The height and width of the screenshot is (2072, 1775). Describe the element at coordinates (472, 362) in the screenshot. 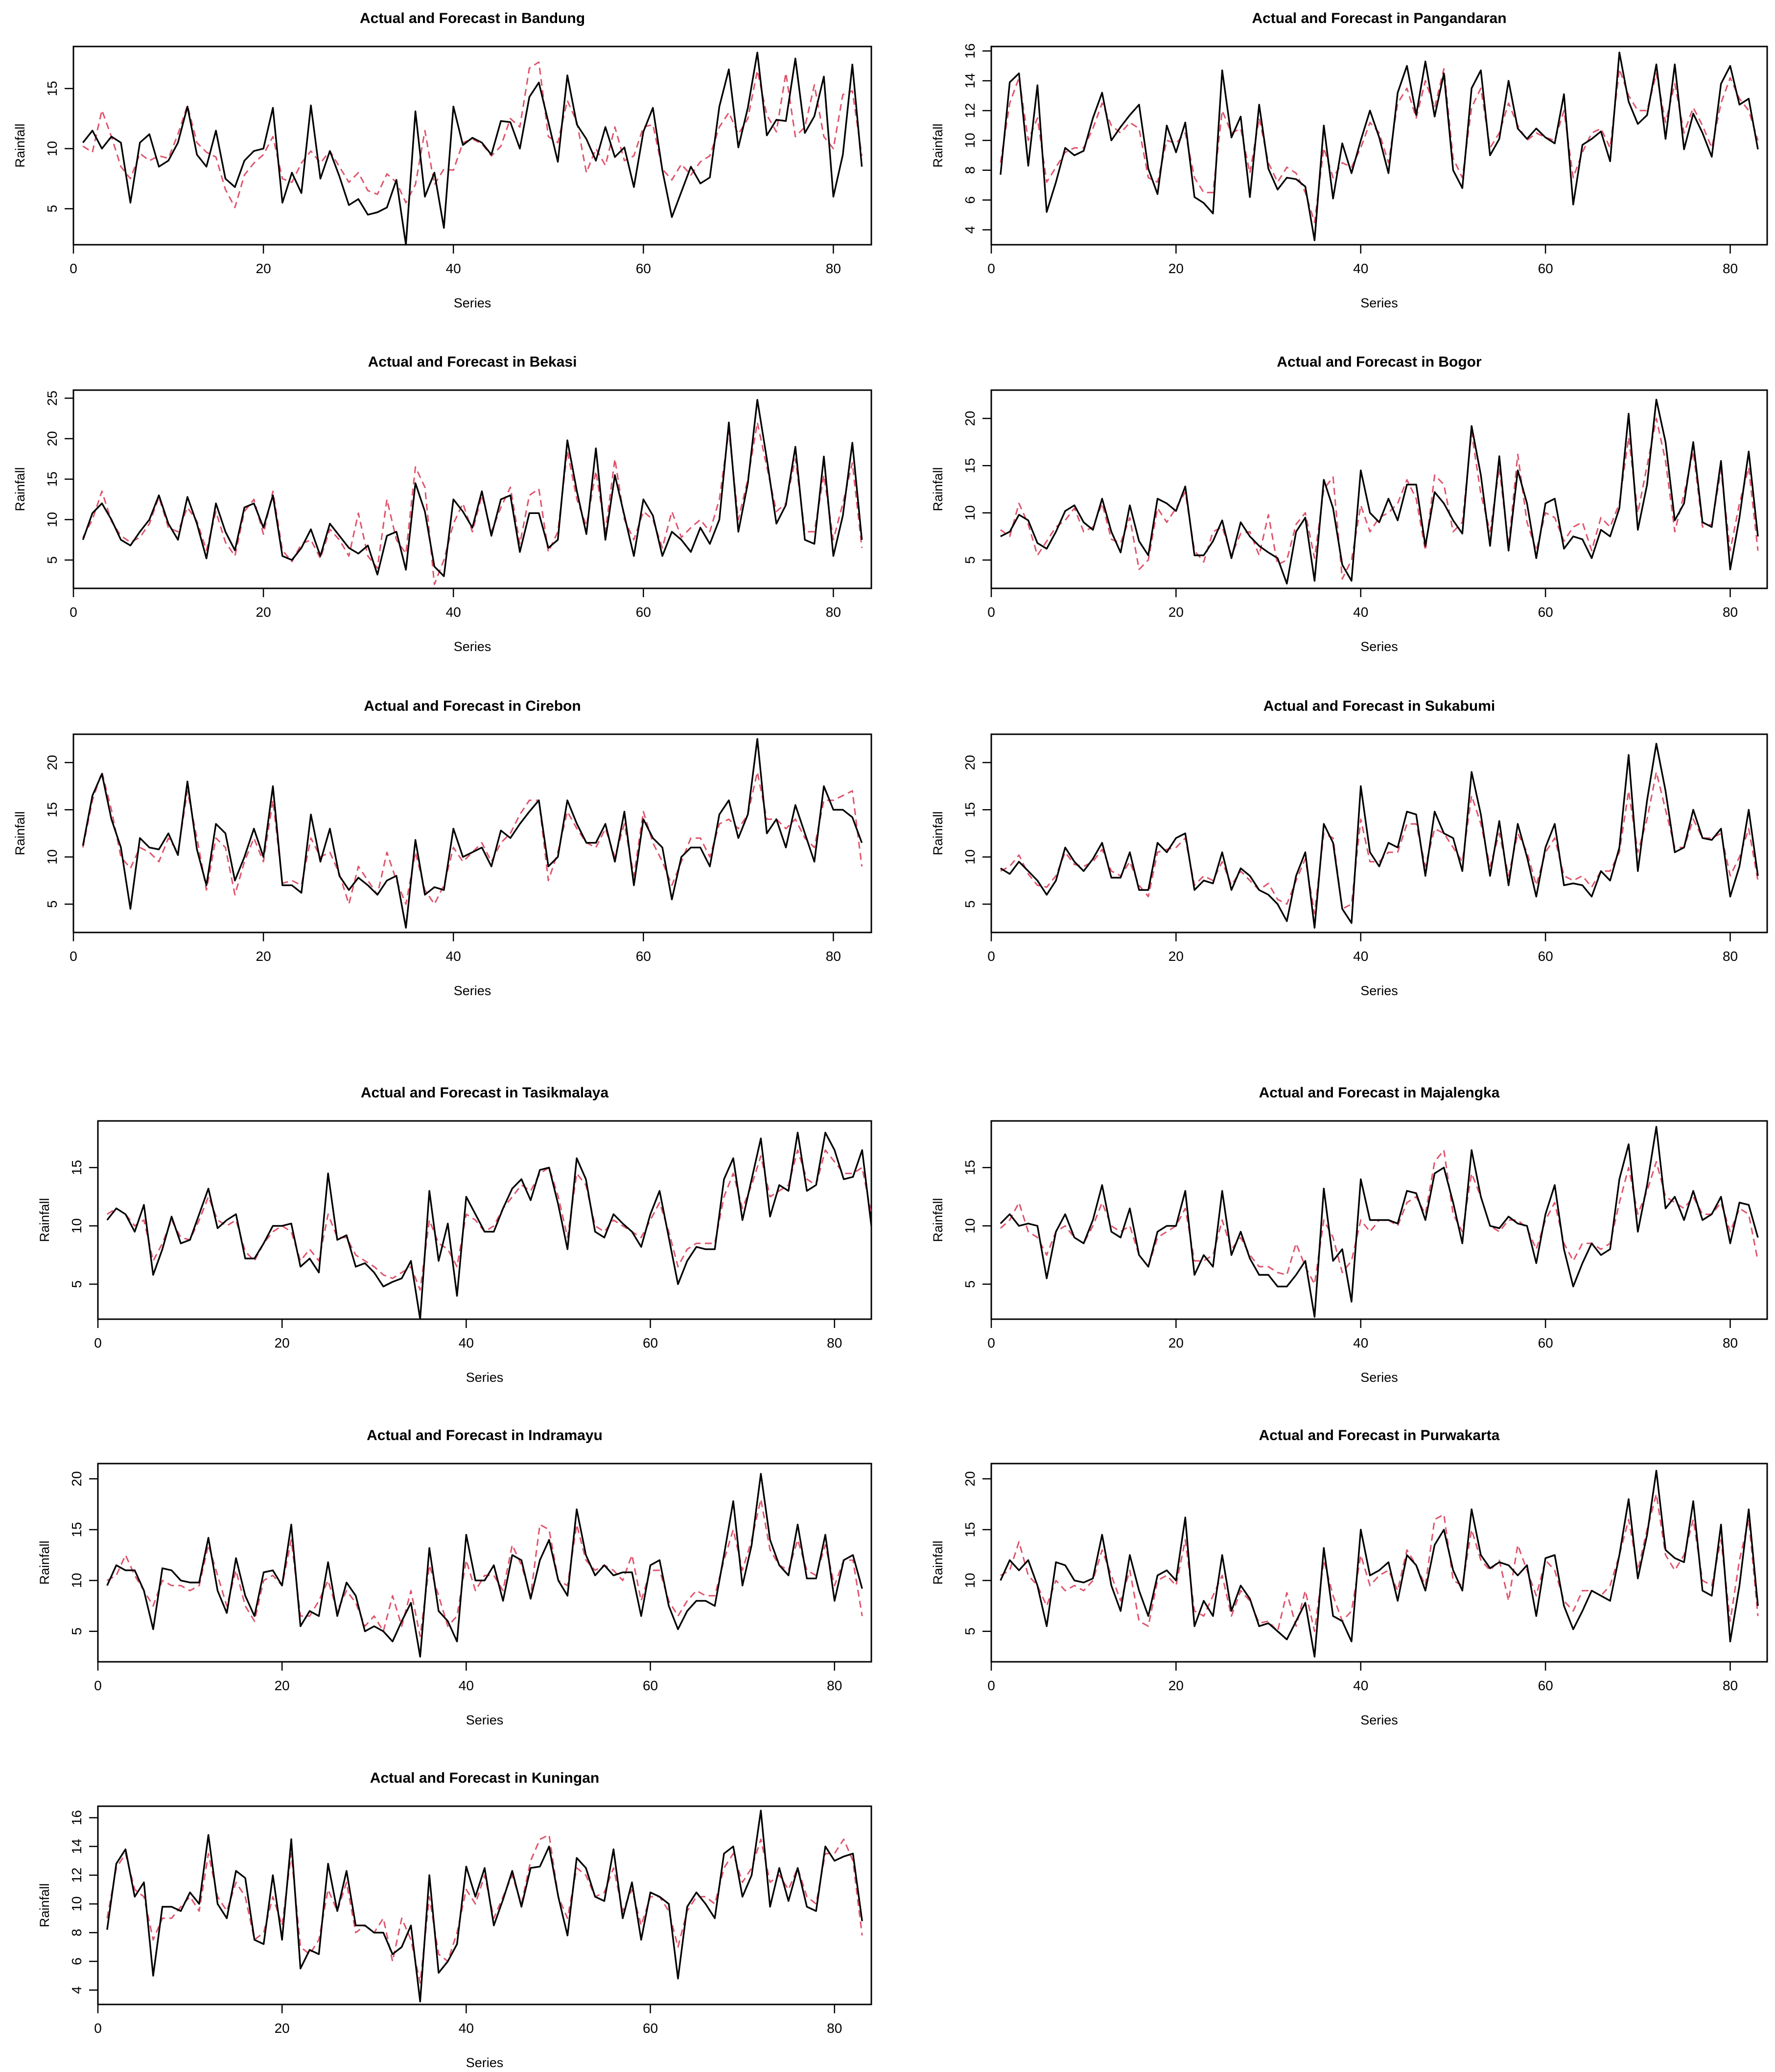

I see `chart-title: Actual and Forecast in Bekasi` at that location.